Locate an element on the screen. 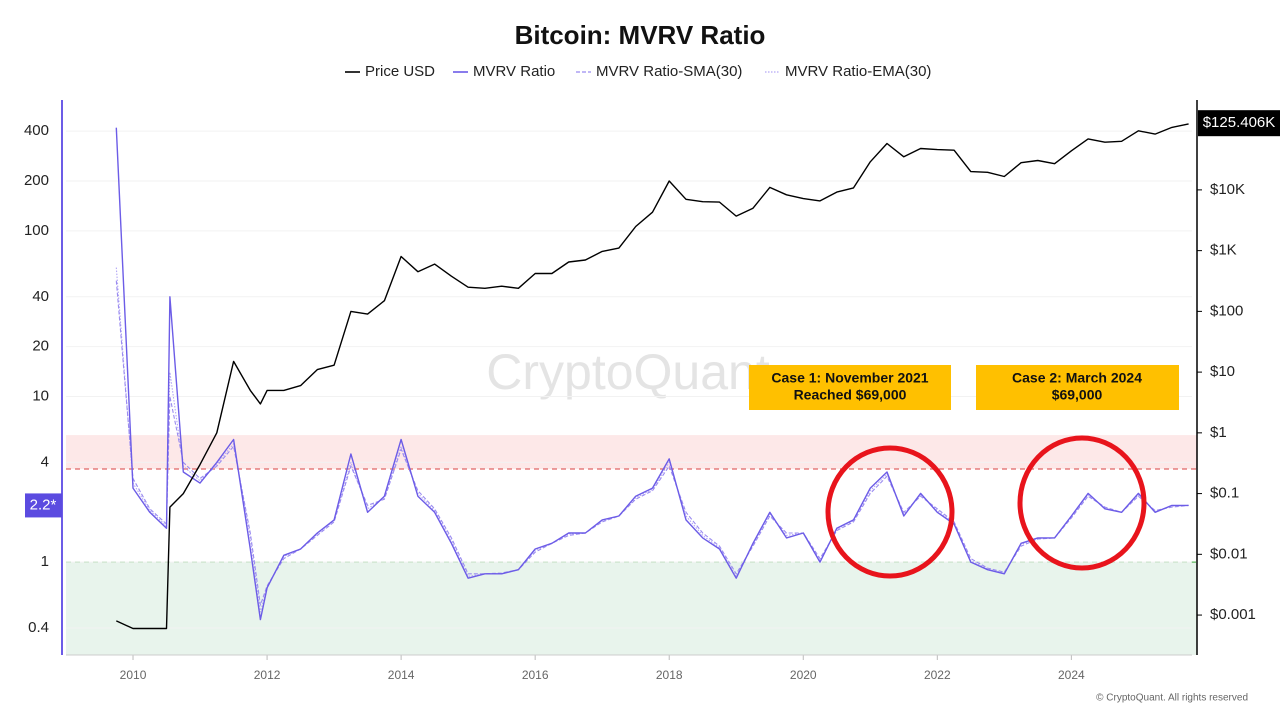 The height and width of the screenshot is (720, 1280). y-tick-label: 200 is located at coordinates (36, 180).